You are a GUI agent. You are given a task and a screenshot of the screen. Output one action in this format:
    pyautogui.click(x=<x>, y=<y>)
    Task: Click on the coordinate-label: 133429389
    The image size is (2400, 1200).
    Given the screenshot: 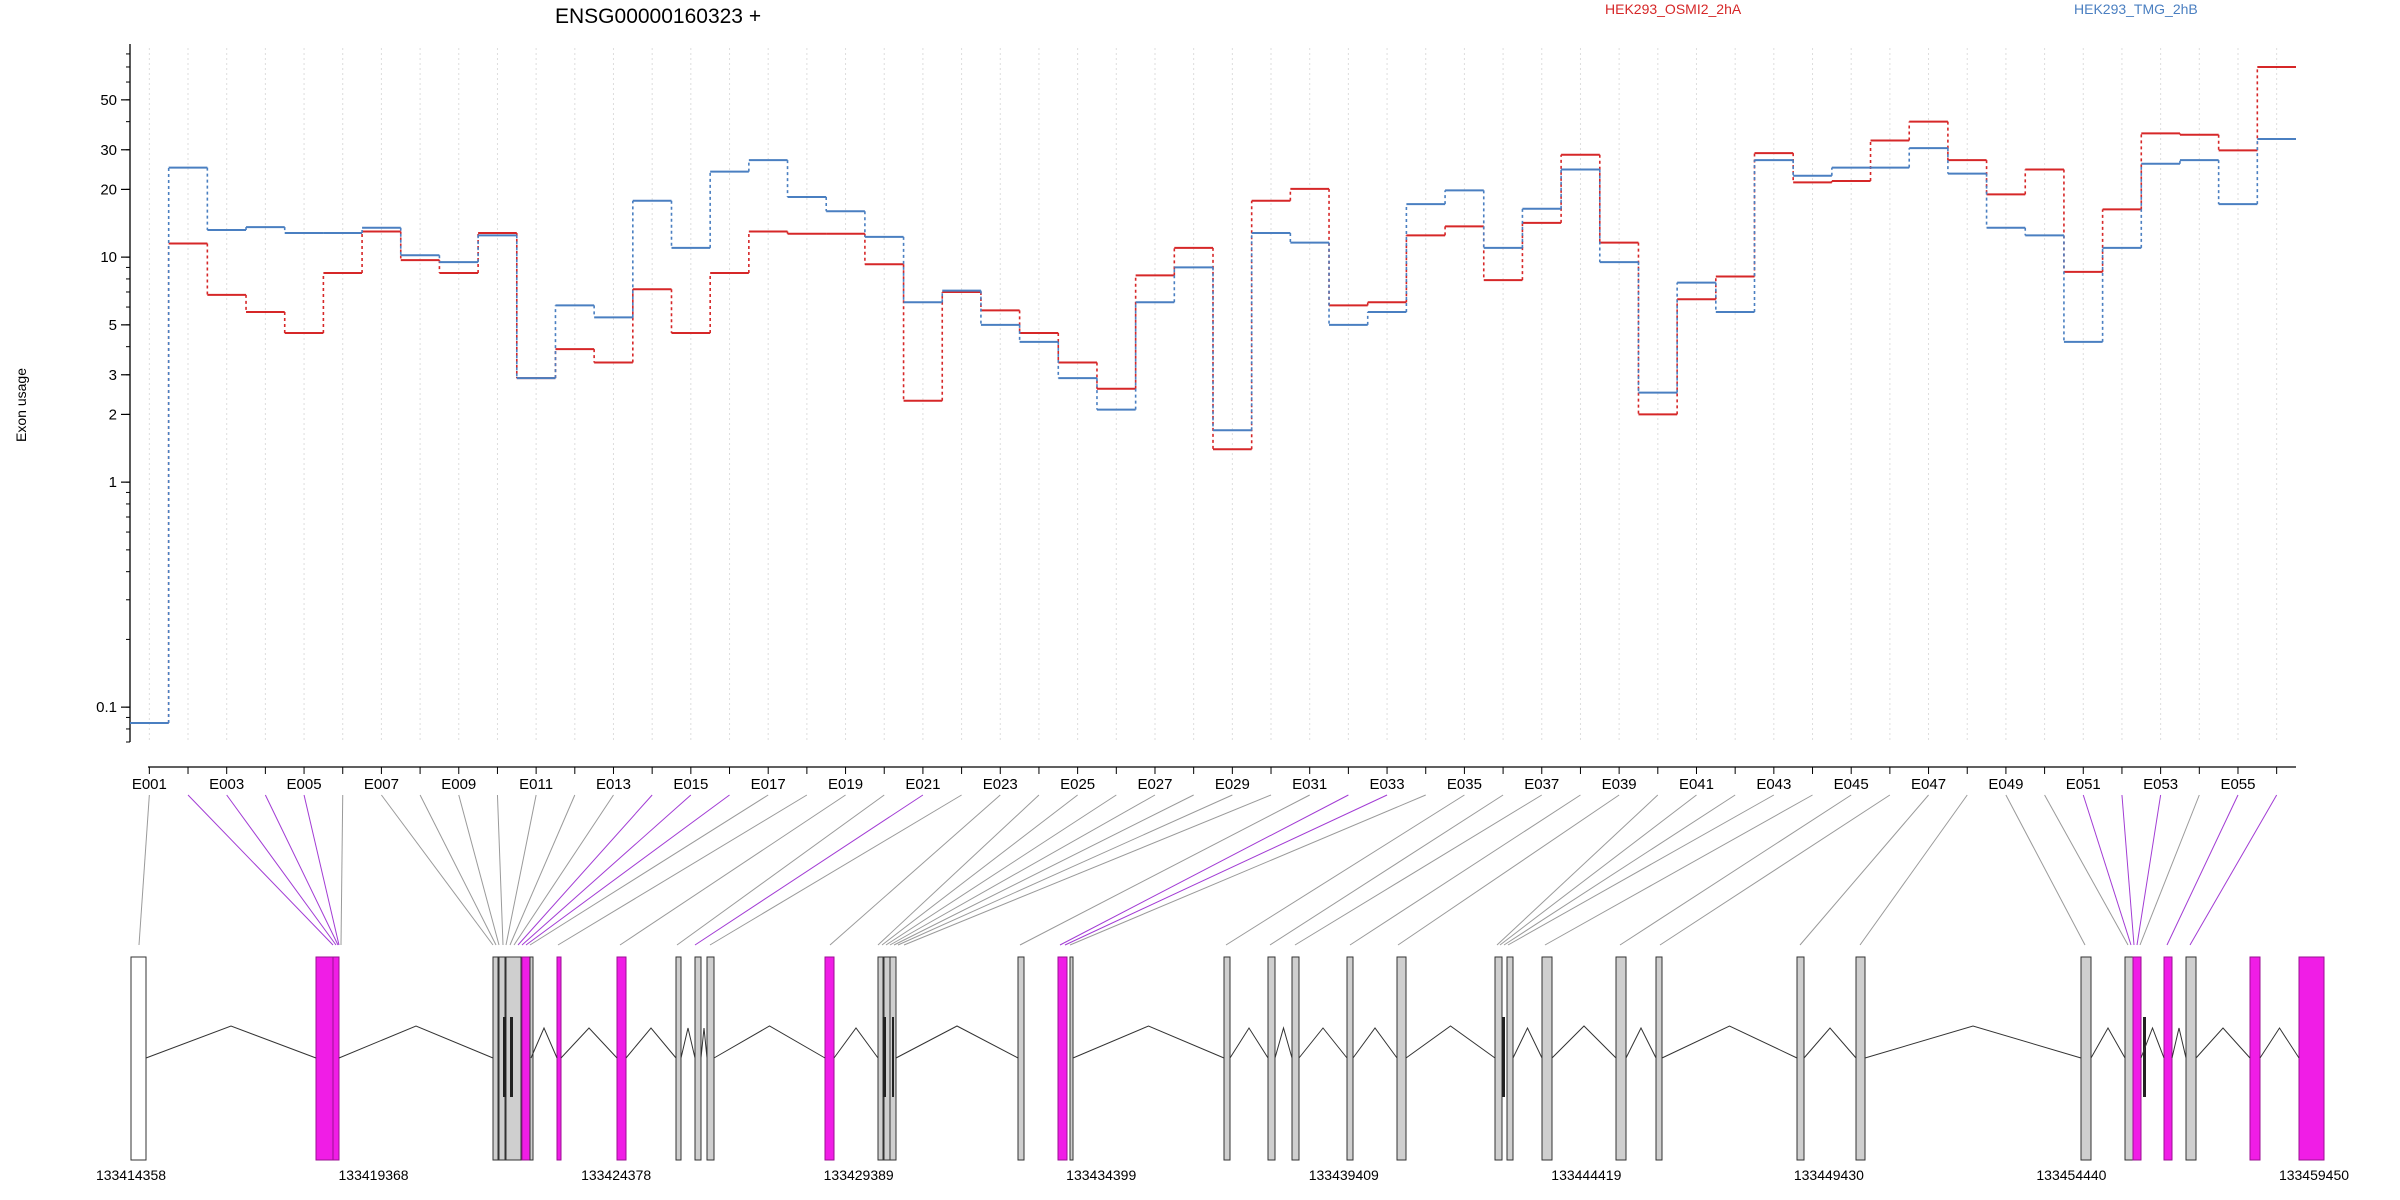 What is the action you would take?
    pyautogui.click(x=859, y=1175)
    